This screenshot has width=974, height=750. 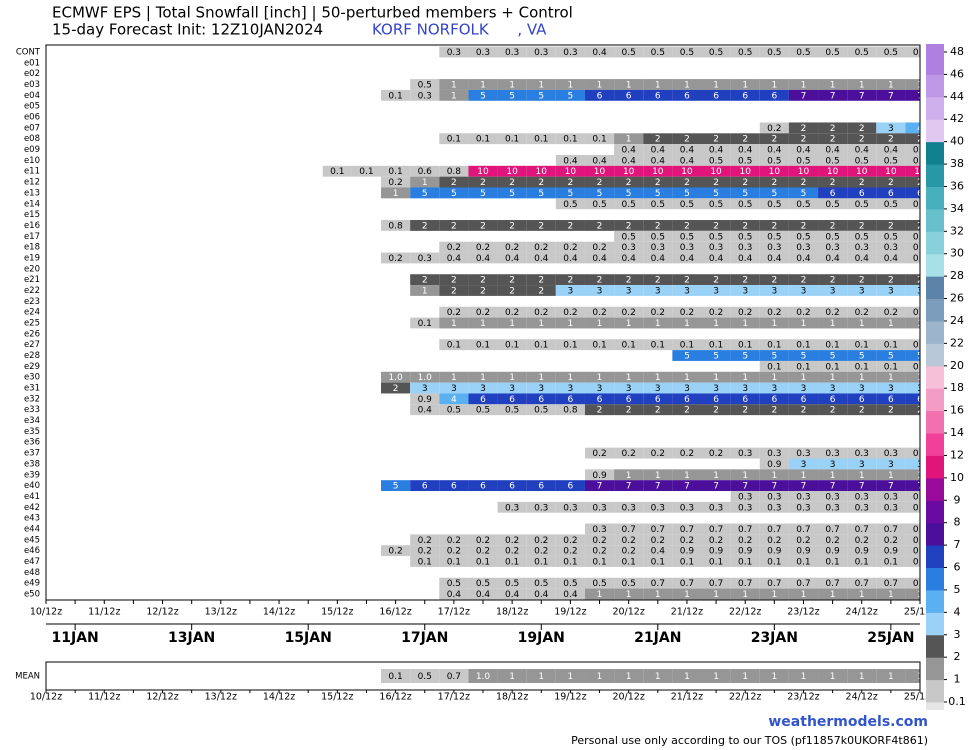 What do you see at coordinates (483, 677) in the screenshot?
I see `cell-label: 1.0` at bounding box center [483, 677].